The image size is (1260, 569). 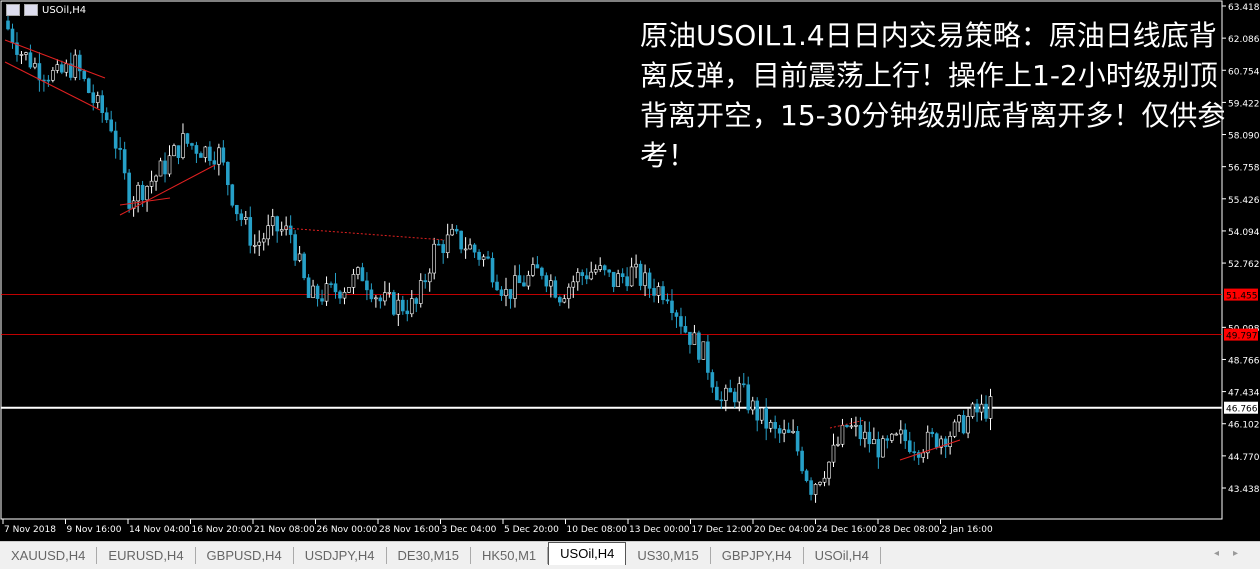 I want to click on x-tick-label: 5 Dec 20:00, so click(x=531, y=530).